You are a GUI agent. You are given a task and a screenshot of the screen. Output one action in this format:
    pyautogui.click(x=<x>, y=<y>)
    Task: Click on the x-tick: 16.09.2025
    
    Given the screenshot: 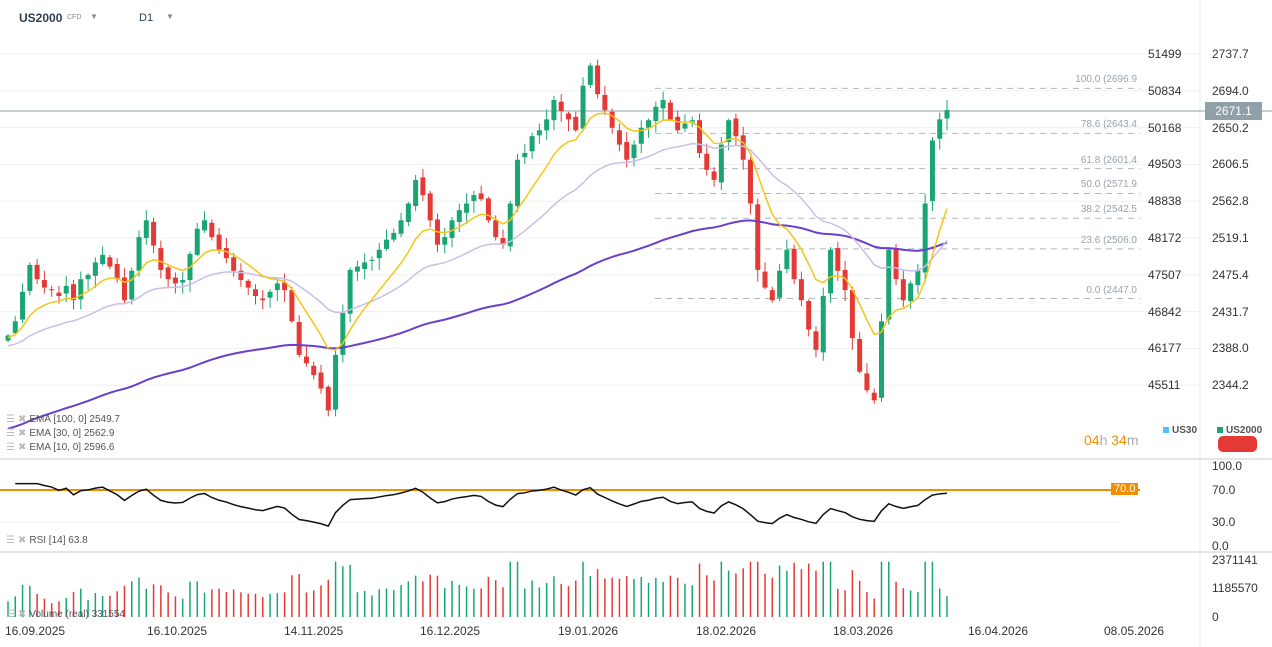 What is the action you would take?
    pyautogui.click(x=35, y=631)
    